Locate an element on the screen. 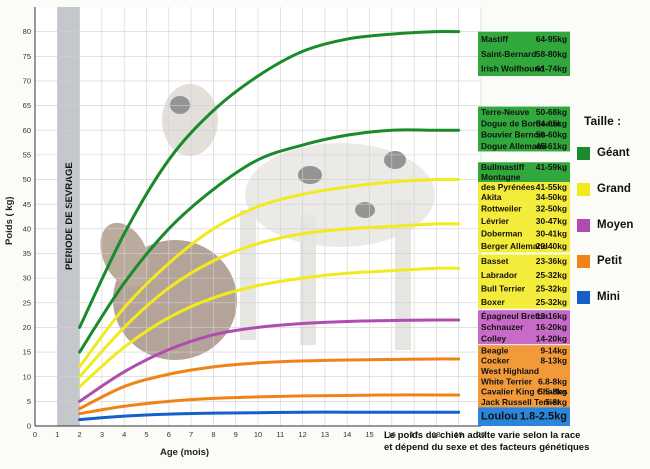 The width and height of the screenshot is (650, 469). breed-name-4-2: Doberman is located at coordinates (501, 234).